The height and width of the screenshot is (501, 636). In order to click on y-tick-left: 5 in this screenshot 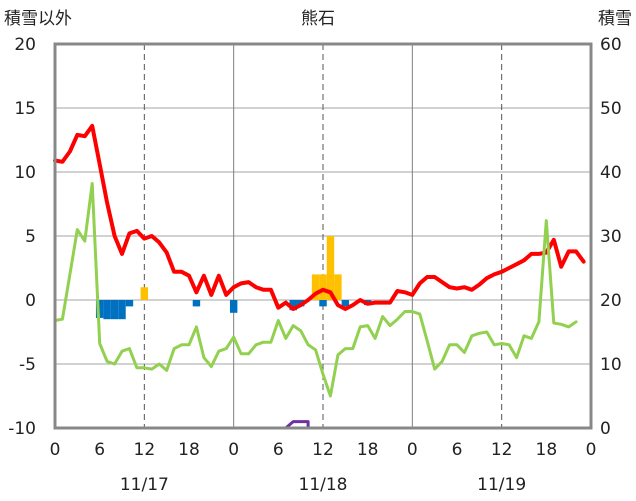, I will do `click(30, 237)`.